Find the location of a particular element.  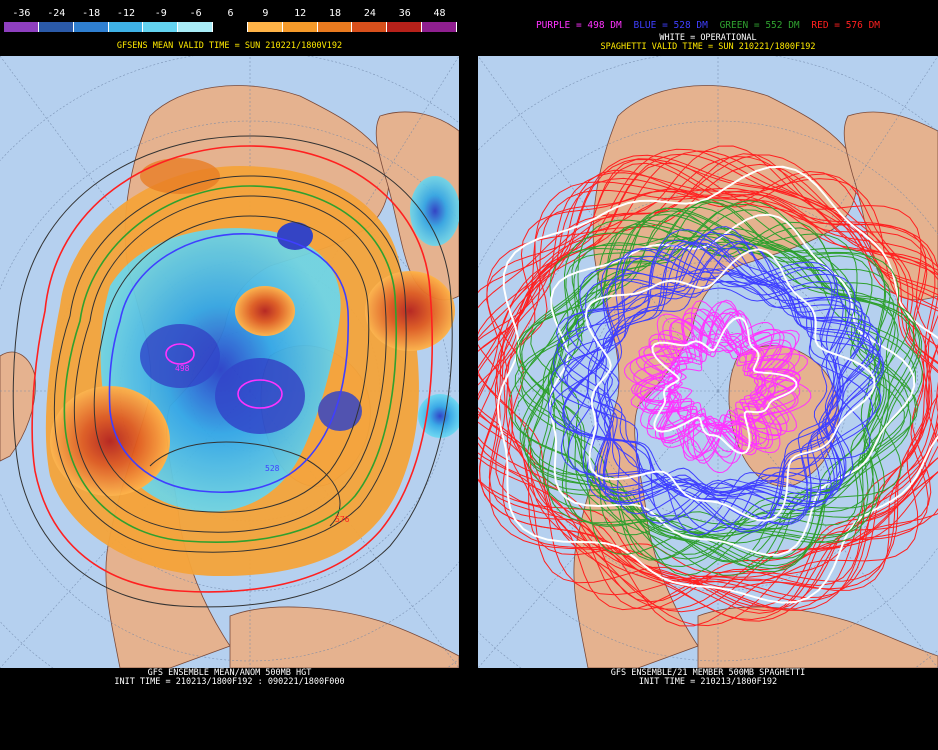

colorbar-tick-label: -24 is located at coordinates (56, 13).